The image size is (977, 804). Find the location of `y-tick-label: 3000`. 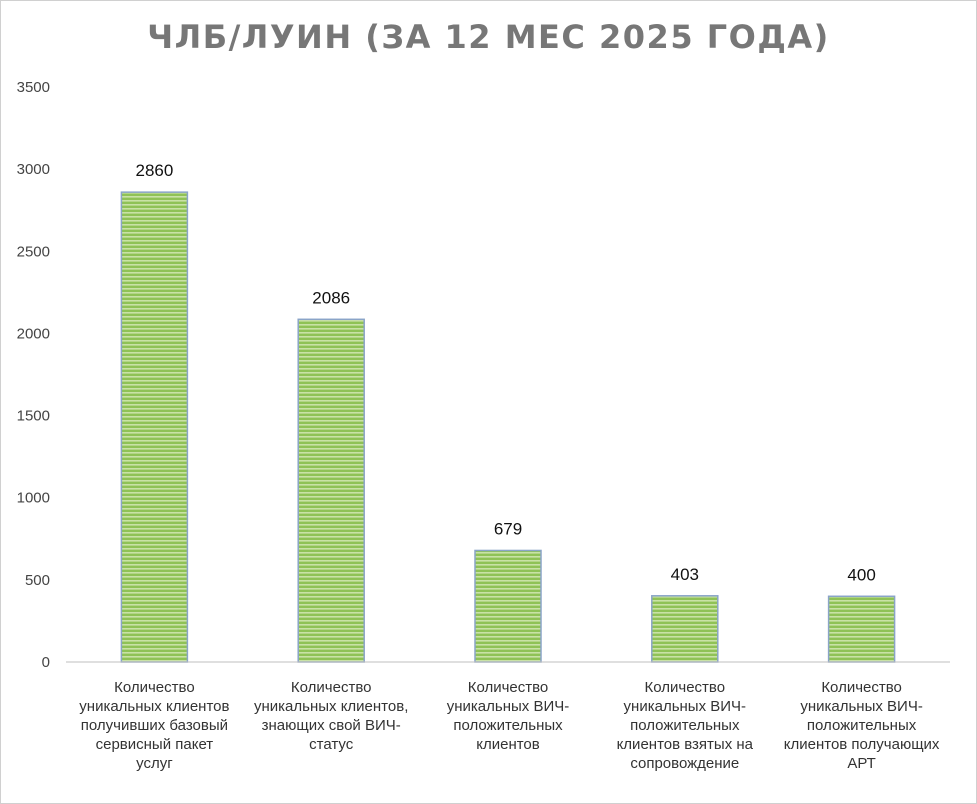

y-tick-label: 3000 is located at coordinates (33, 169).